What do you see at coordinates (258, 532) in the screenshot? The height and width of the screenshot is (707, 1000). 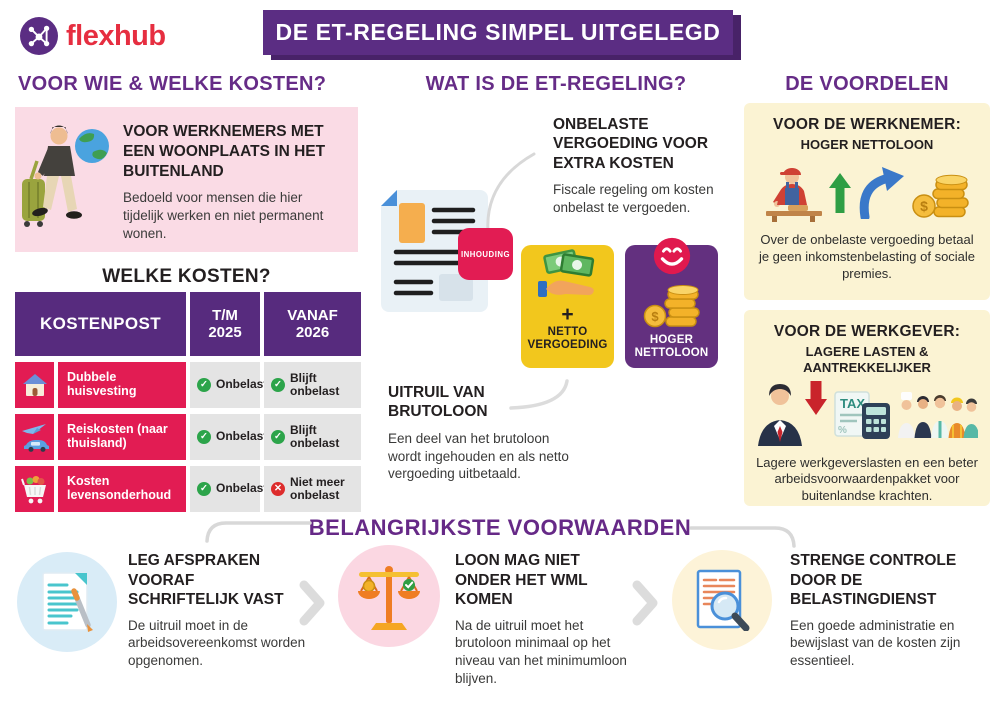 I see `bracket-left` at bounding box center [258, 532].